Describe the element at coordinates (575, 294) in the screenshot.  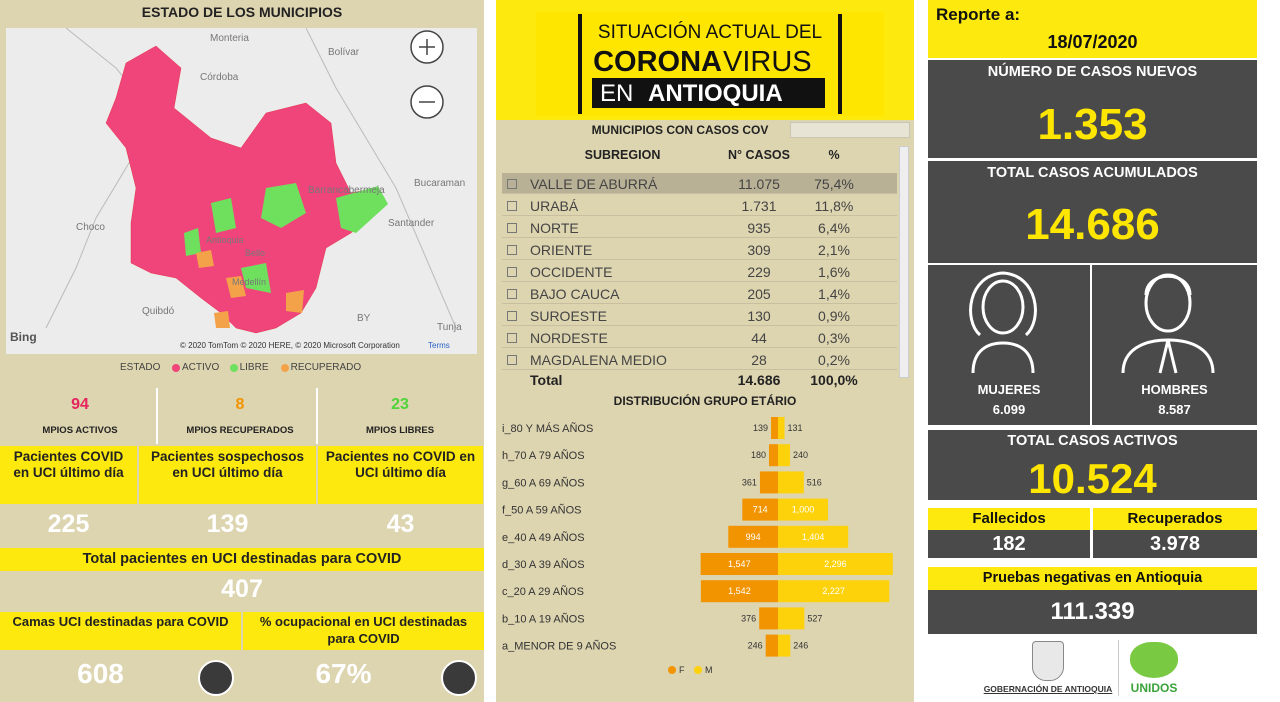
I see `table-cell: BAJO CAUCA` at that location.